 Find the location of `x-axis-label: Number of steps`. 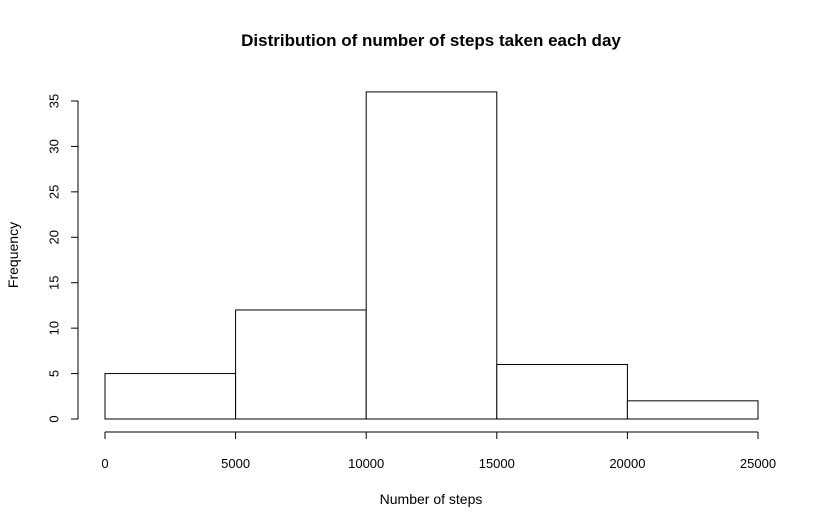

x-axis-label: Number of steps is located at coordinates (431, 499).